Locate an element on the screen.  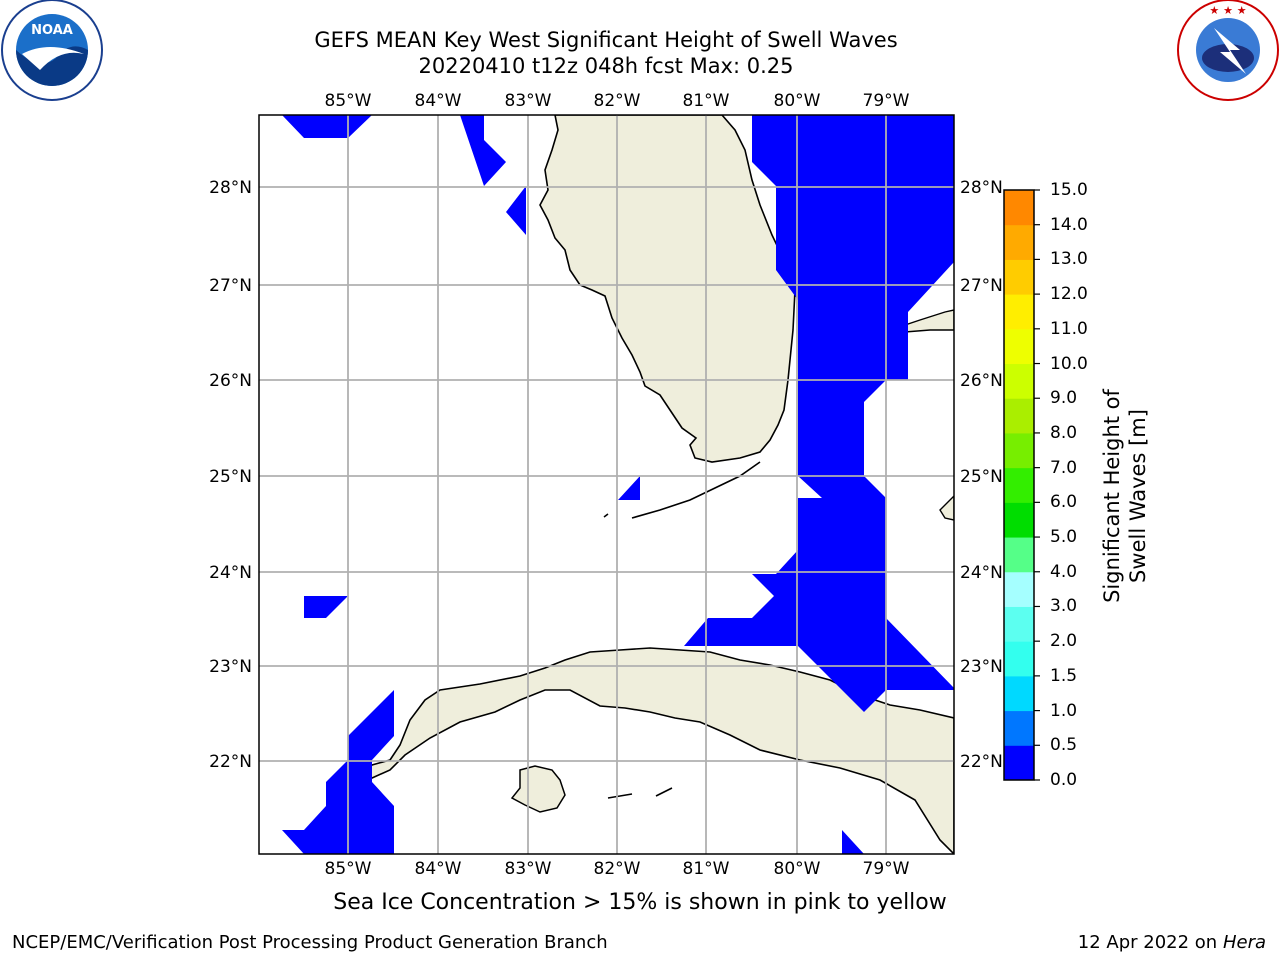
lat-label-left: 22°N is located at coordinates (230, 762).